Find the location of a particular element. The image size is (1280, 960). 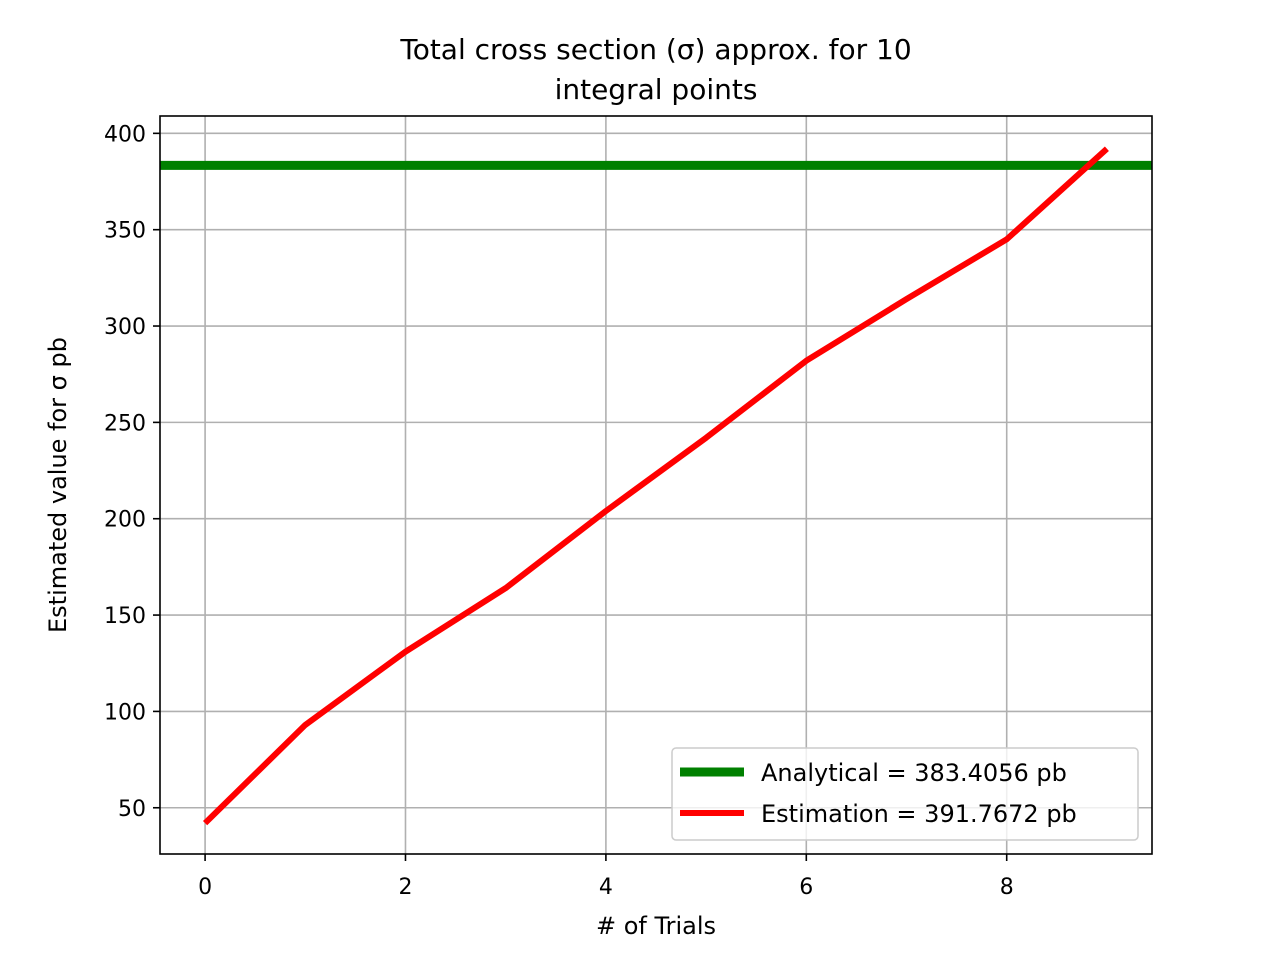

x-axis-label: # of Trials is located at coordinates (656, 926).